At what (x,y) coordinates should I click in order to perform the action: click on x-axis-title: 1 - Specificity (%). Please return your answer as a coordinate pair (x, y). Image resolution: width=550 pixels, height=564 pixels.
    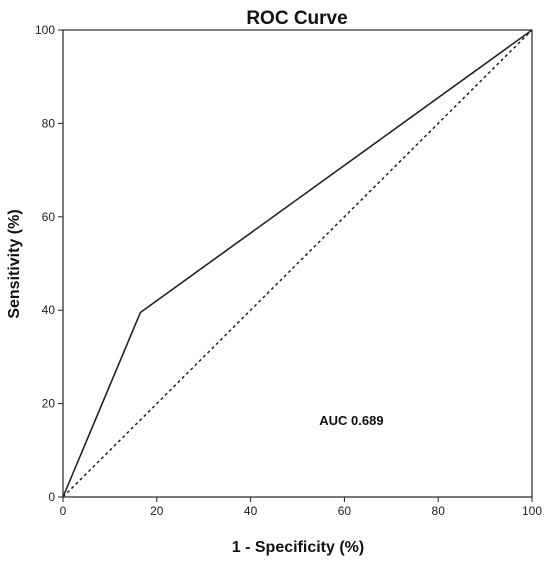
    Looking at the image, I should click on (298, 547).